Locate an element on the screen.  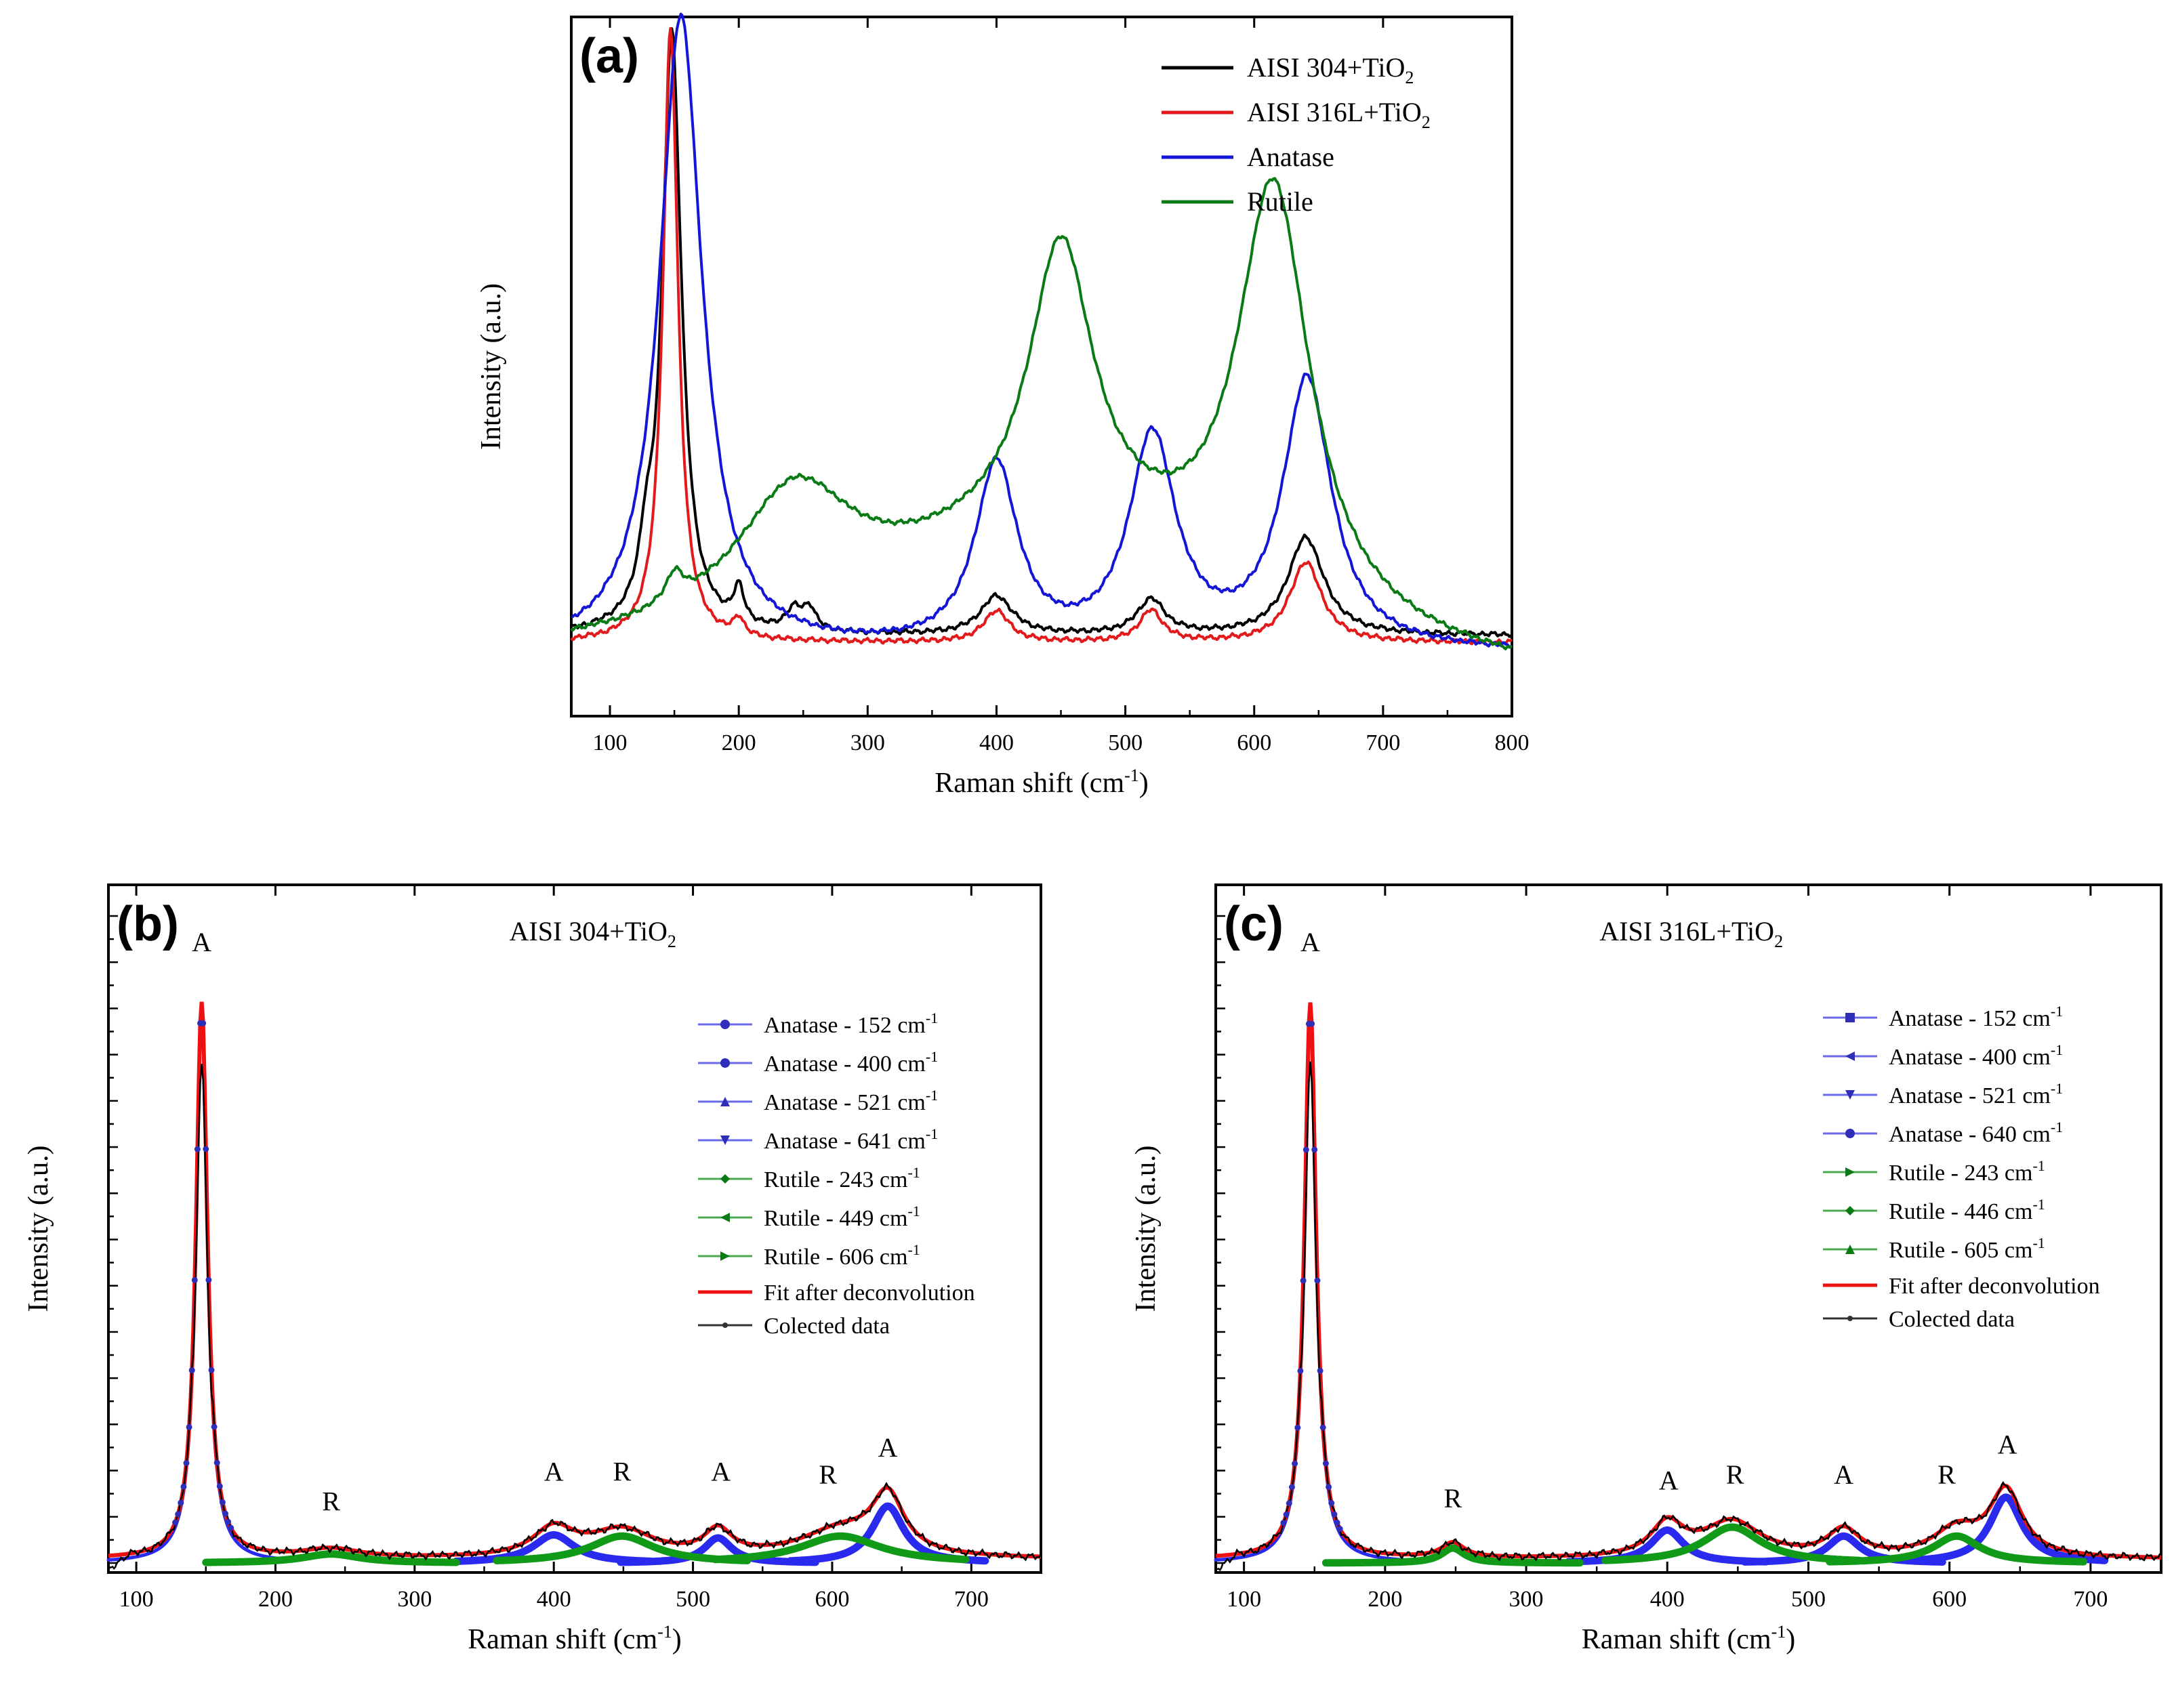
legend-label: Anatase - 641 cm-1 is located at coordinates (851, 1139).